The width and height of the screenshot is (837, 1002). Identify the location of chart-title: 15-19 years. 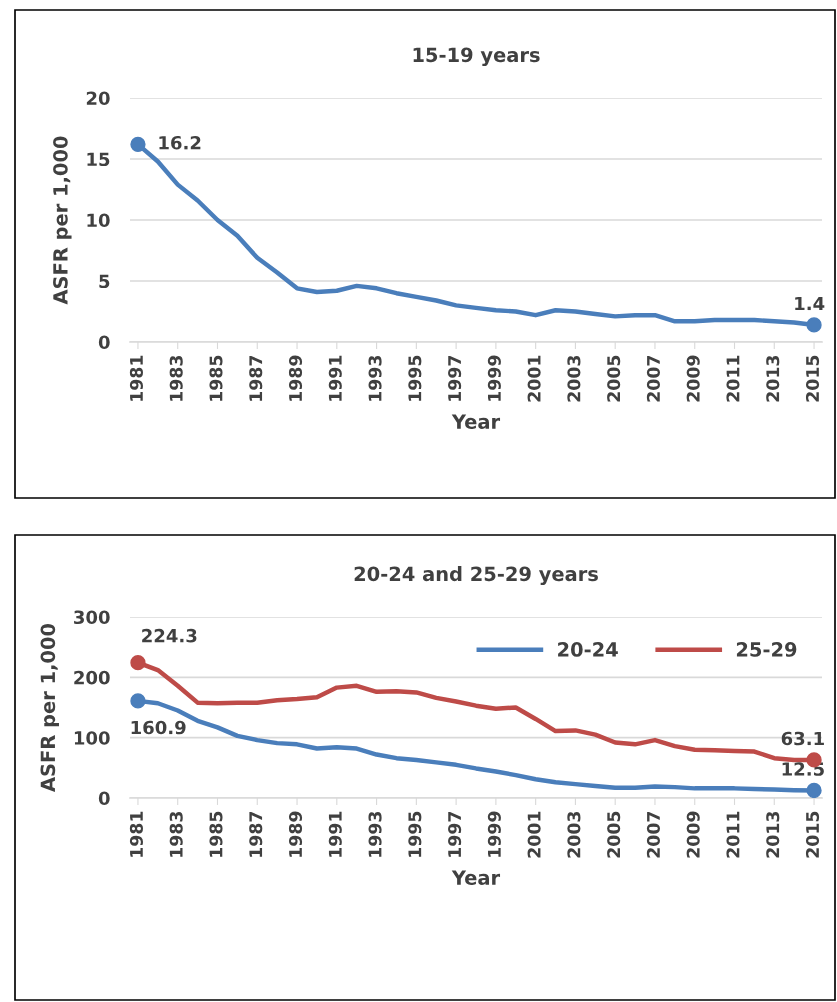
(476, 57).